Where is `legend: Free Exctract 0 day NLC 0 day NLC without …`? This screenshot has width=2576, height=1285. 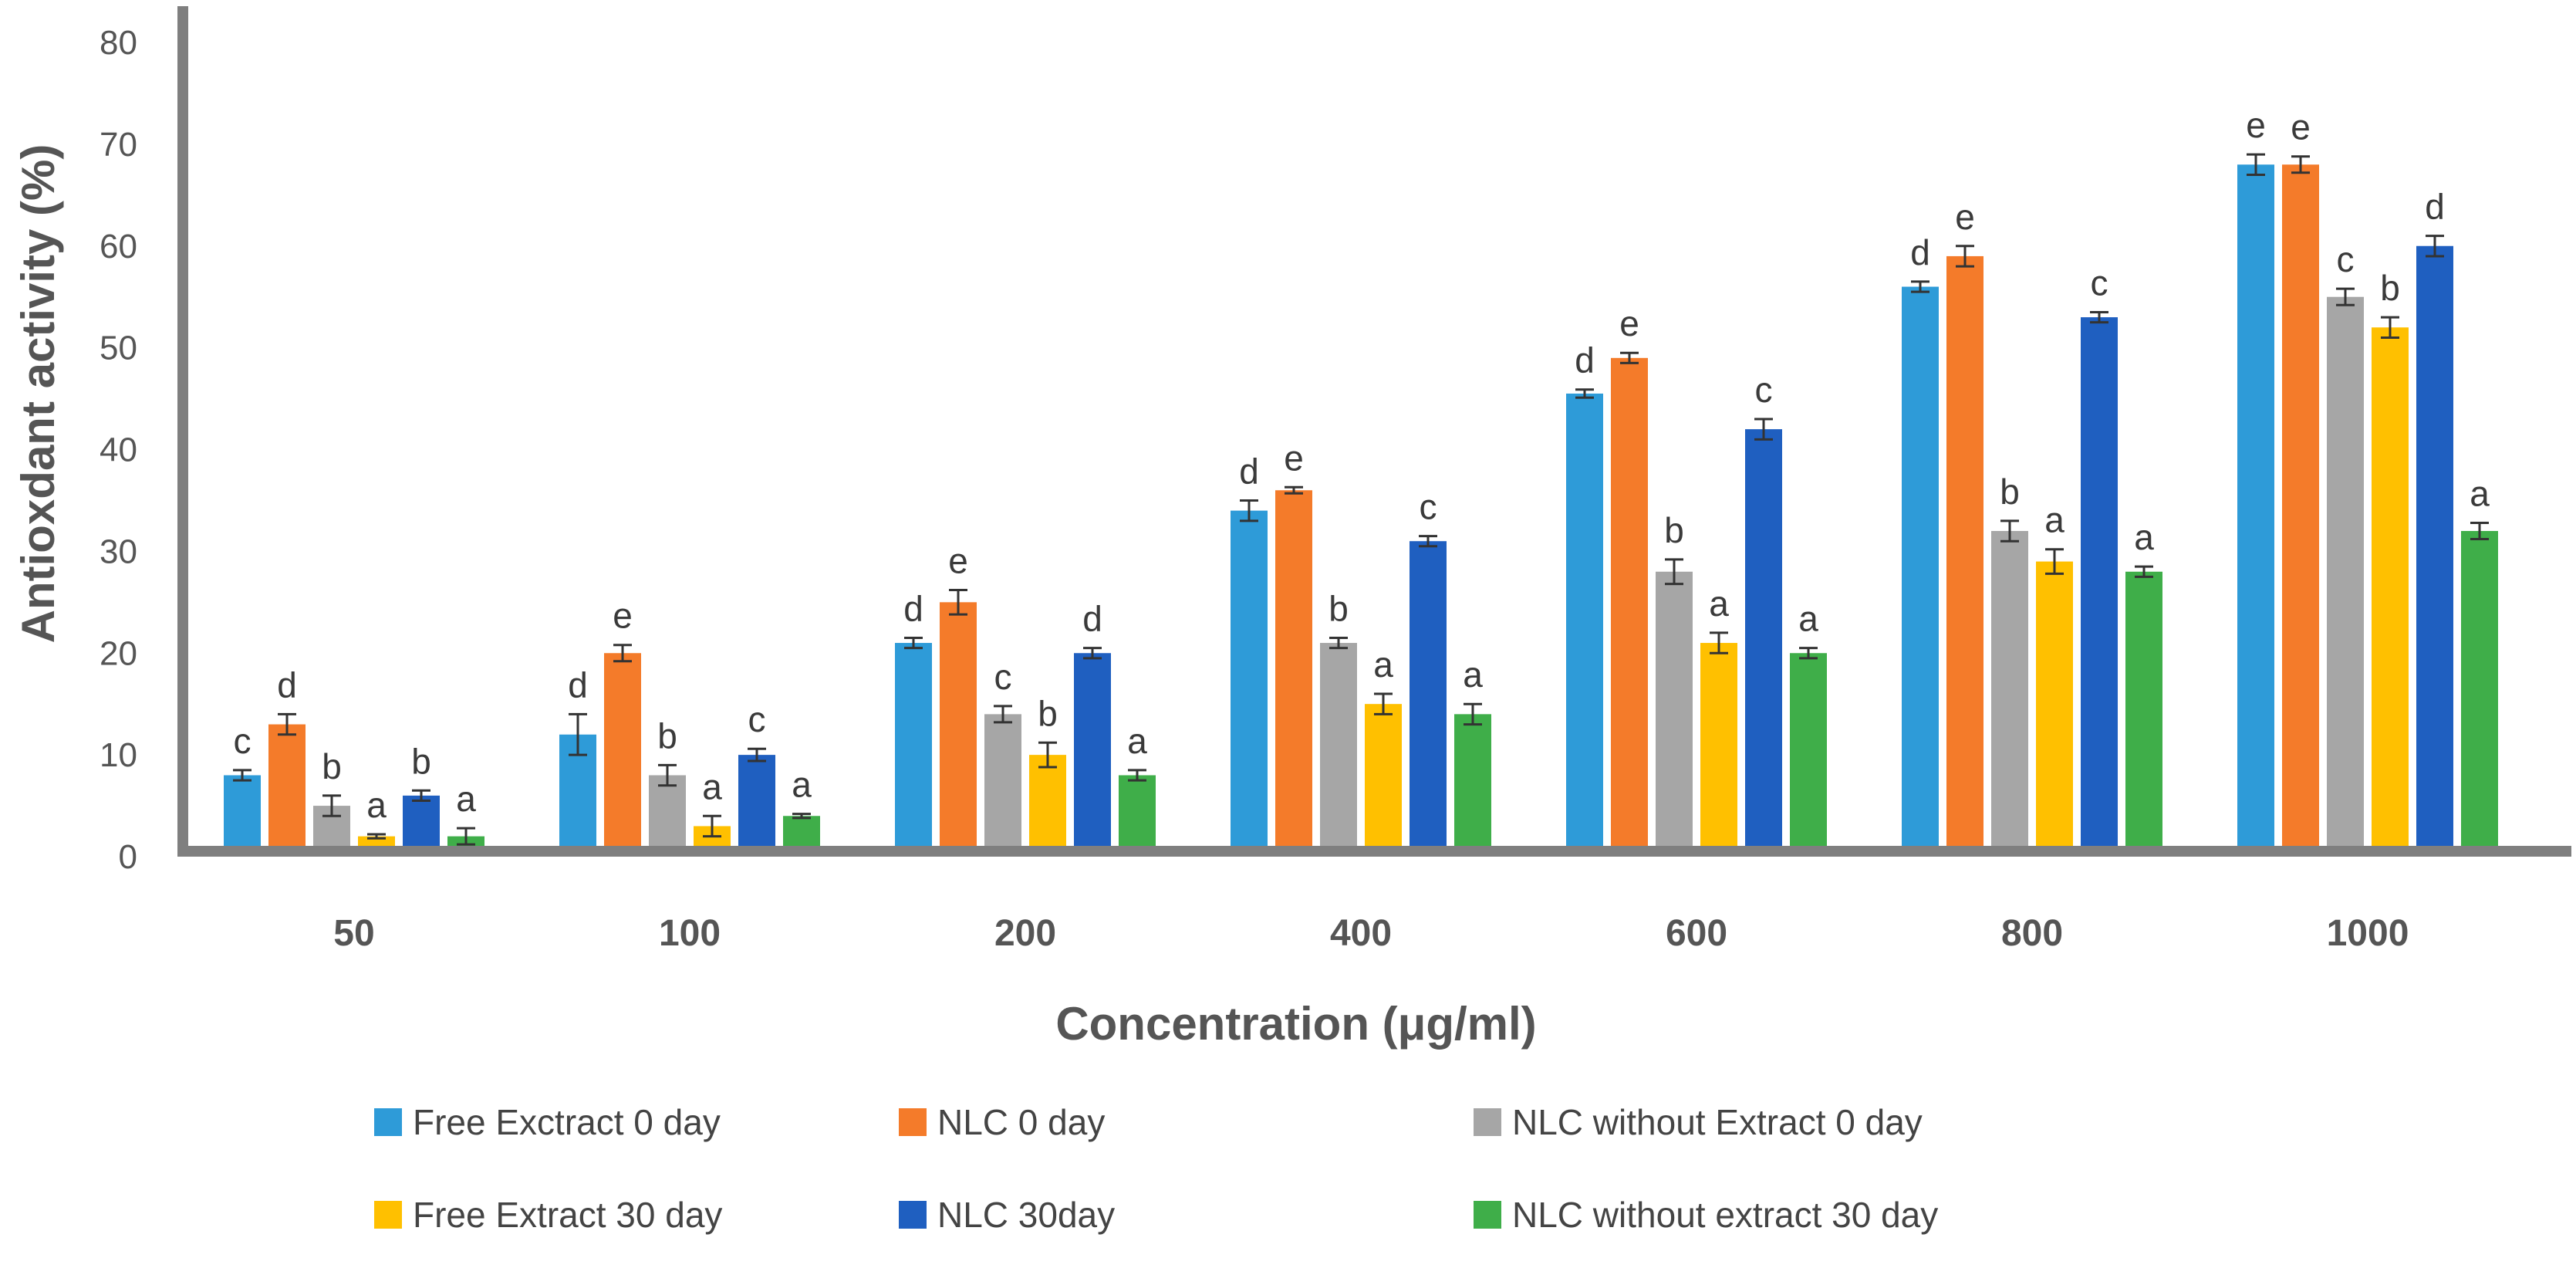
legend: Free Exctract 0 day NLC 0 day NLC without … is located at coordinates (1156, 1168).